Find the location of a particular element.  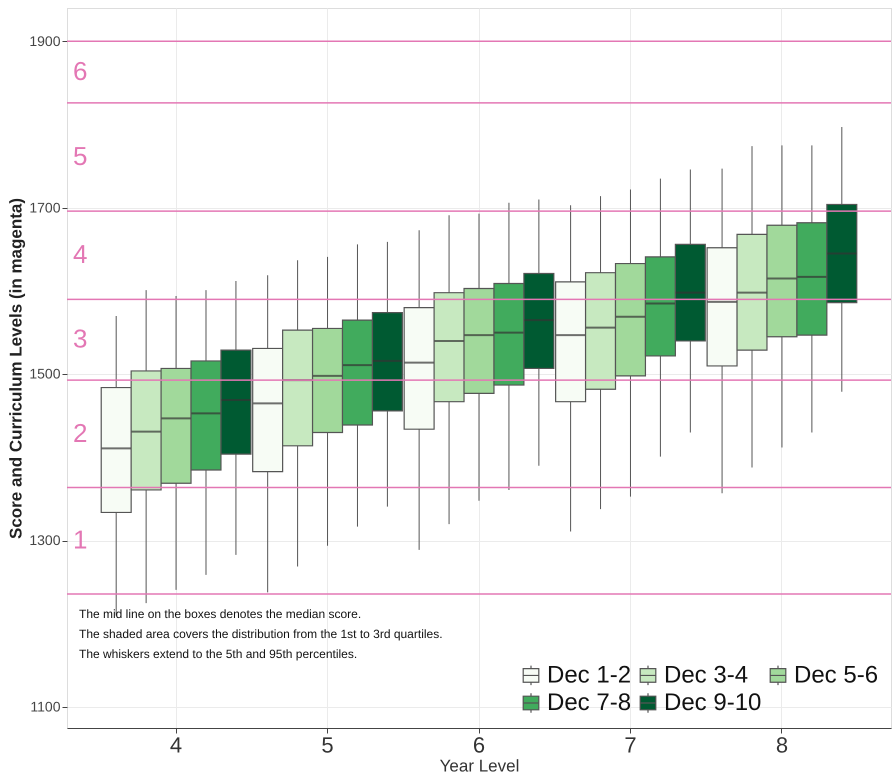

y-tick-label: 1500 is located at coordinates (45, 374).